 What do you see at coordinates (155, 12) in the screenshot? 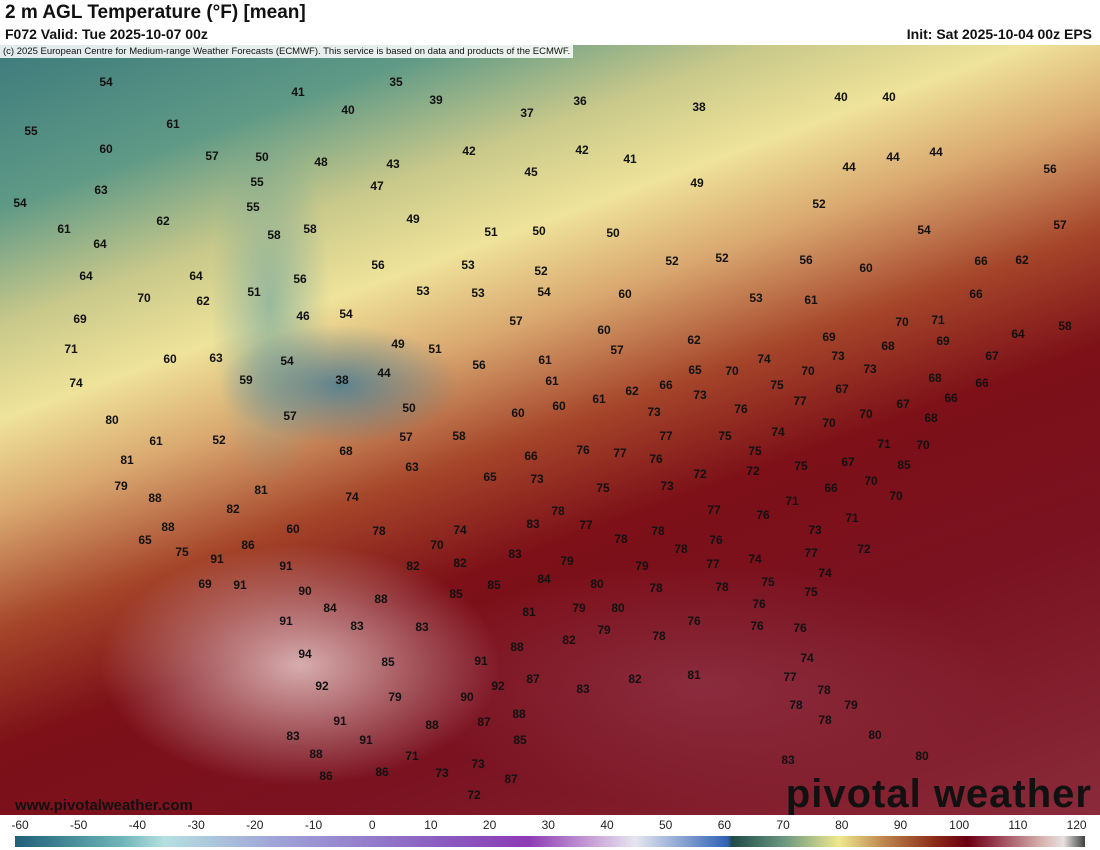
I see `map-title: 2 m AGL Temperature (°F) [mean]` at bounding box center [155, 12].